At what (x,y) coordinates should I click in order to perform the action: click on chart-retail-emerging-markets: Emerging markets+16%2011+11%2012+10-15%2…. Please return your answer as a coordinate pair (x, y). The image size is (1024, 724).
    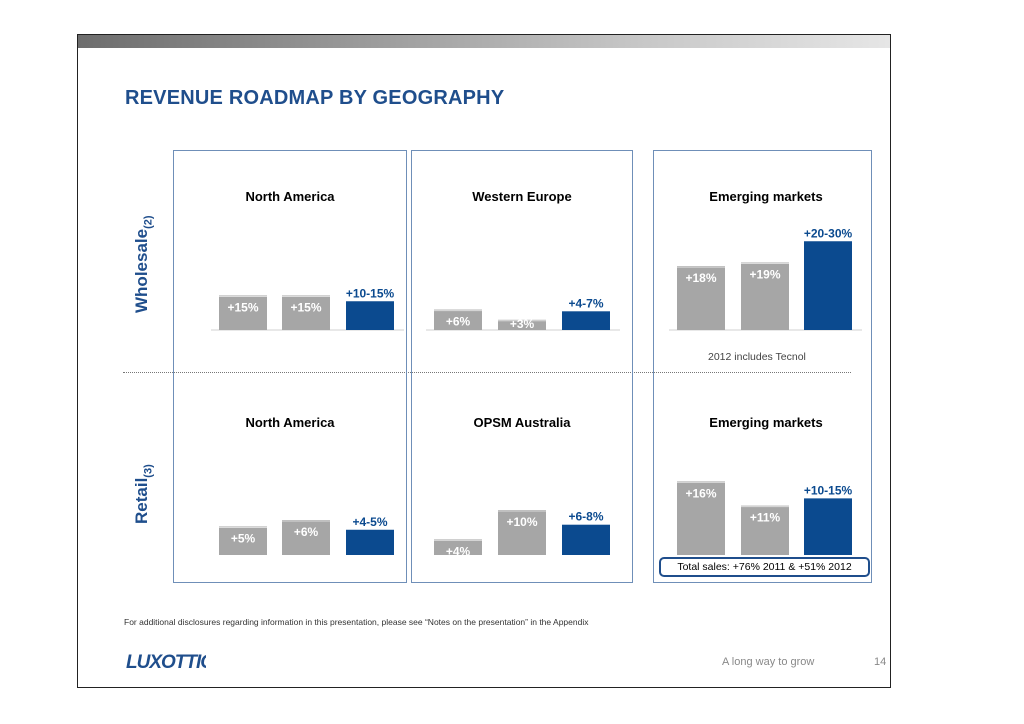
    Looking at the image, I should click on (765, 485).